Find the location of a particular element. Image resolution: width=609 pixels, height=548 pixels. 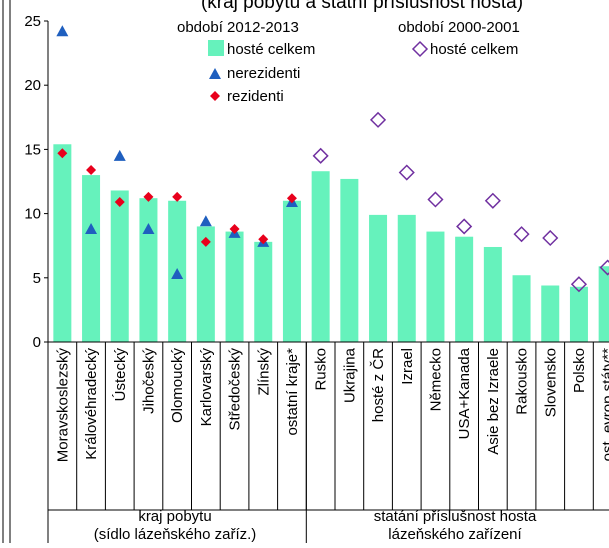

group-label-regions-line1: kraj pobytu is located at coordinates (174, 516).